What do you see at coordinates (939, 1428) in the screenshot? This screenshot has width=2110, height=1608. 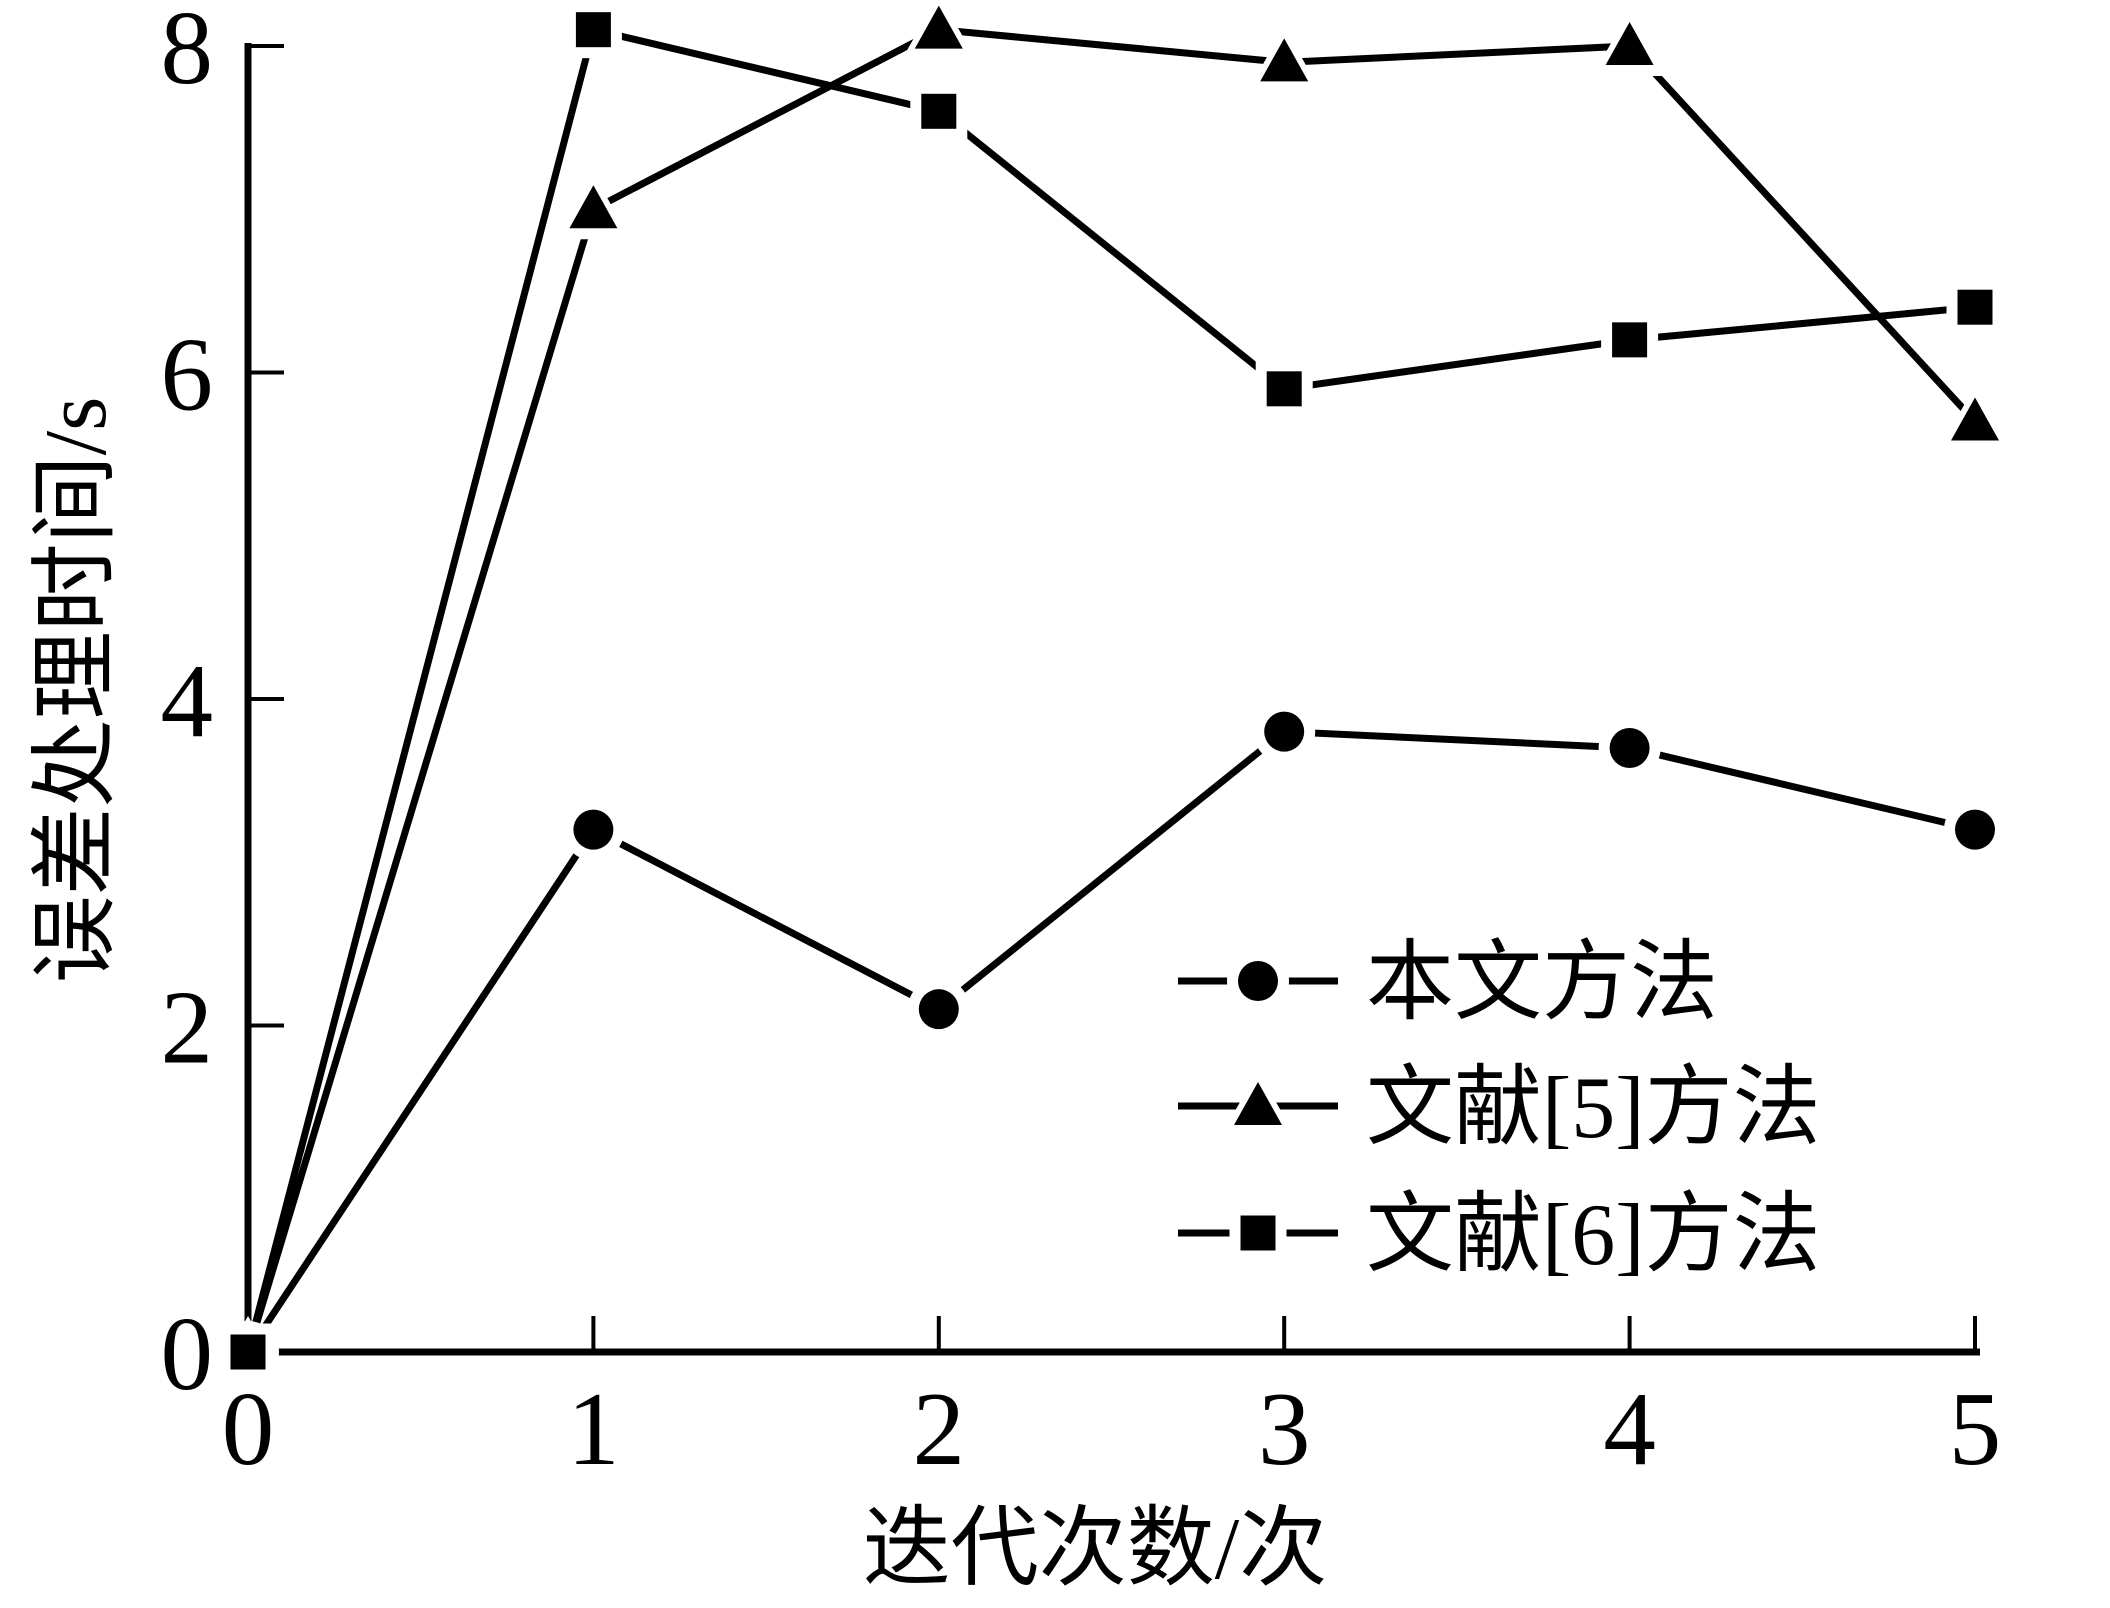 I see `x-tick-label: 2` at bounding box center [939, 1428].